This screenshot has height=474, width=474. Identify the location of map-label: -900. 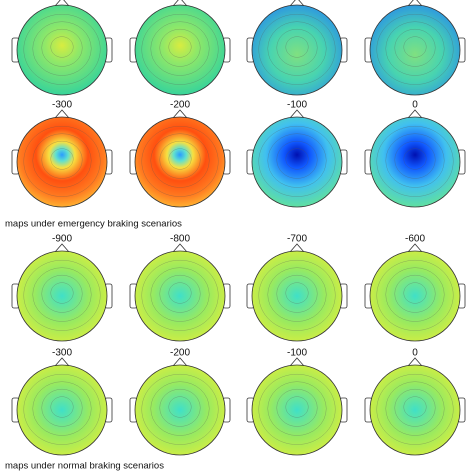
(62, 239).